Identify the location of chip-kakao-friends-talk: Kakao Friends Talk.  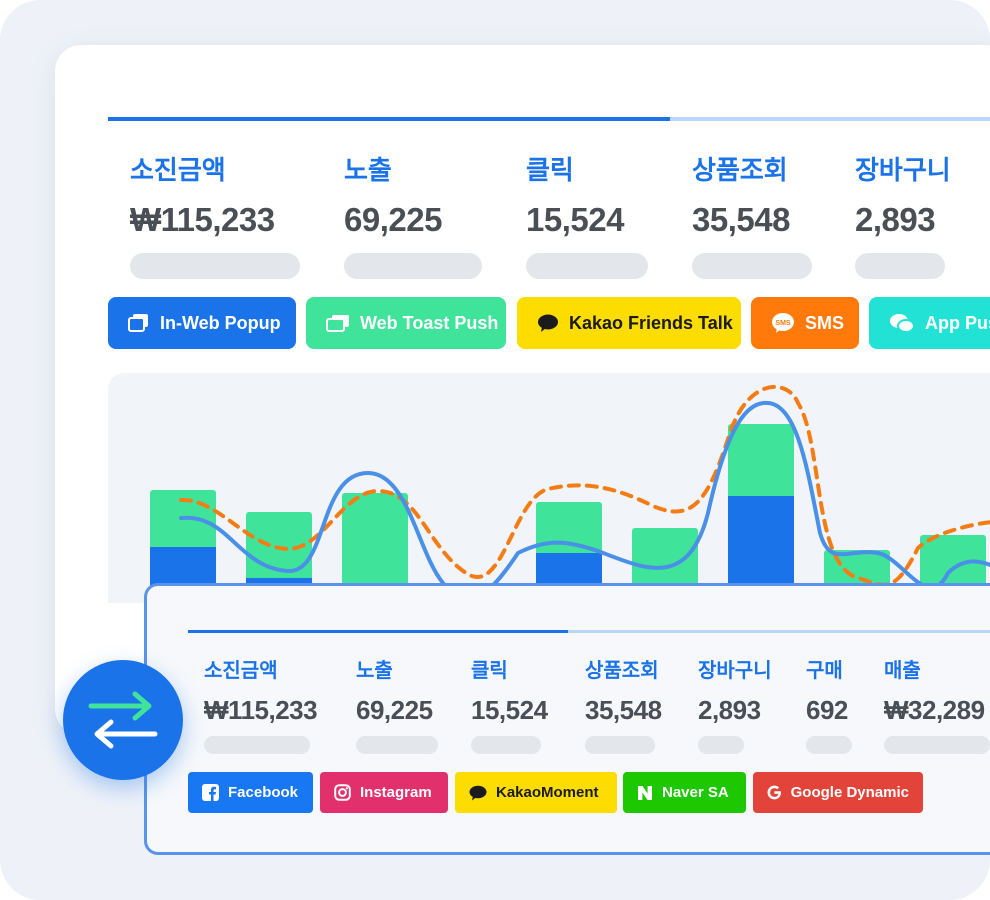
(629, 323).